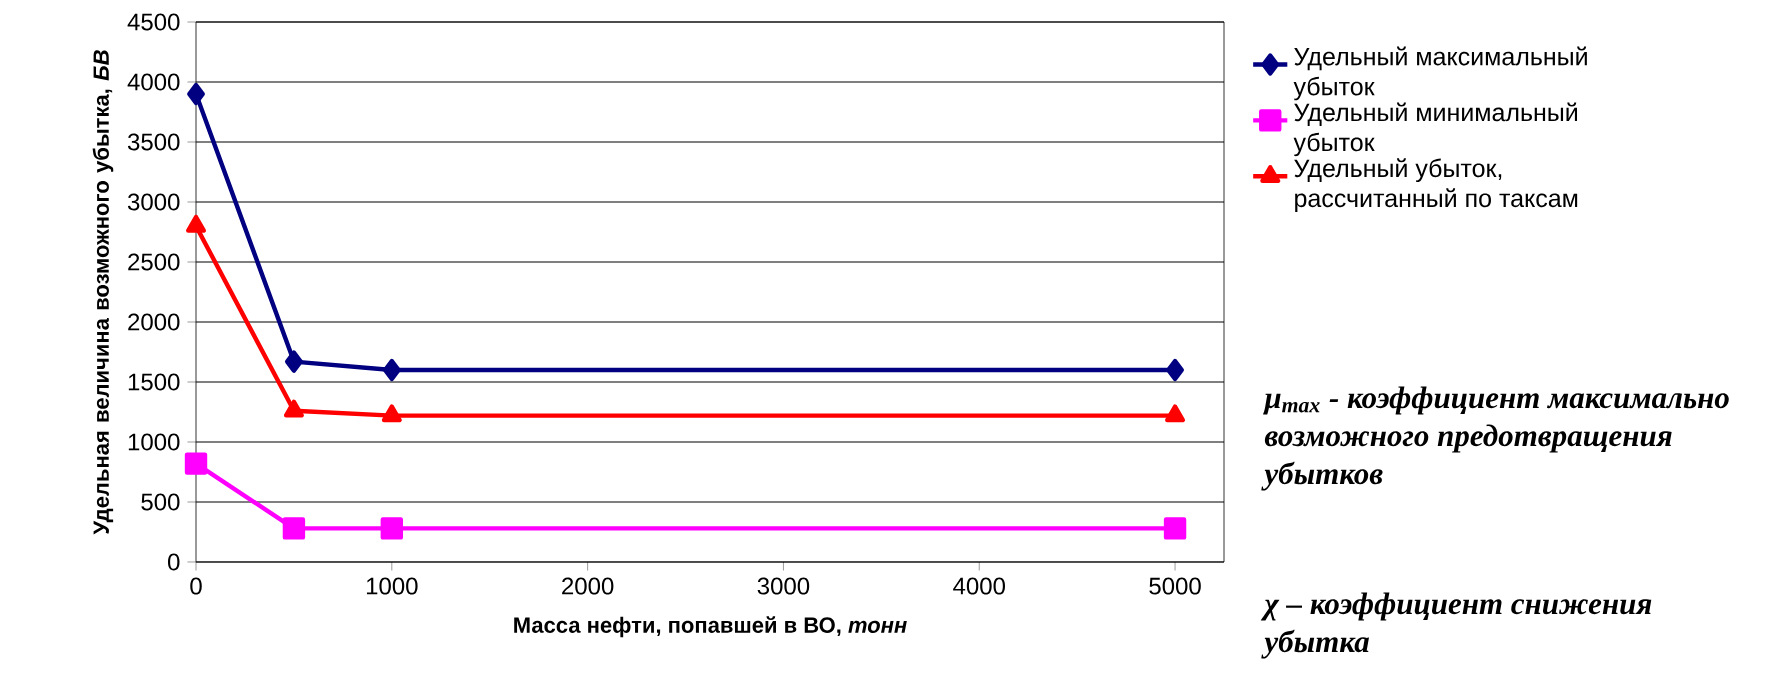 This screenshot has height=686, width=1785. I want to click on text: χ – коэффициент снижения убытка, so click(1456, 625).